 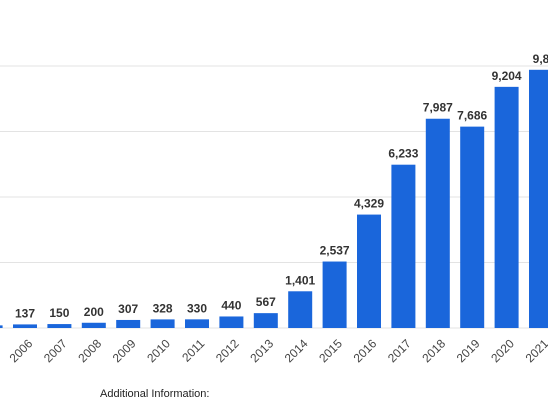 What do you see at coordinates (128, 309) in the screenshot?
I see `value-label: 307` at bounding box center [128, 309].